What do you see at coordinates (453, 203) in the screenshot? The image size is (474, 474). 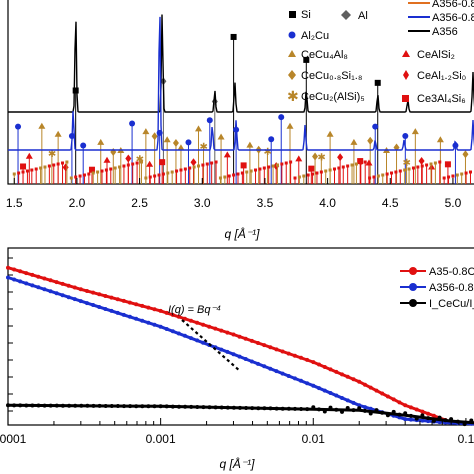 I see `top-x-tick-label: 5.0` at bounding box center [453, 203].